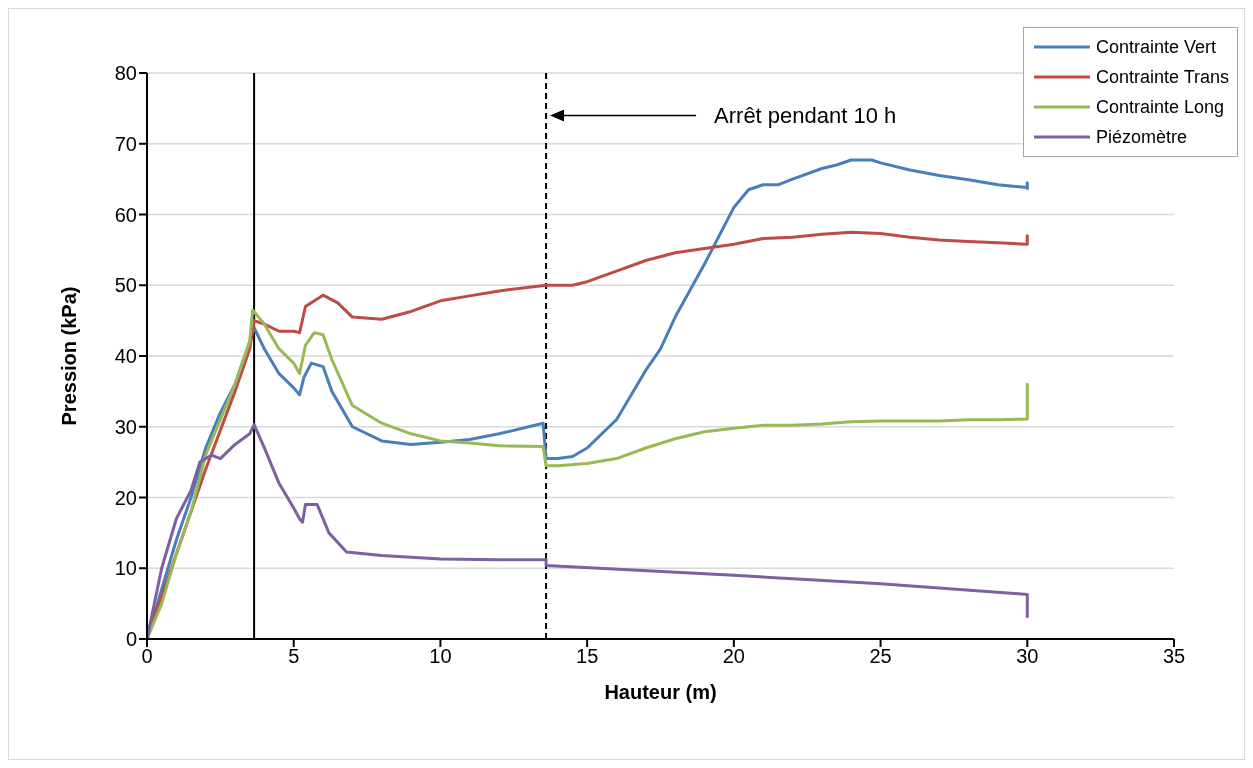 Image resolution: width=1253 pixels, height=768 pixels. Describe the element at coordinates (125, 214) in the screenshot. I see `y-tick-label: 60` at that location.